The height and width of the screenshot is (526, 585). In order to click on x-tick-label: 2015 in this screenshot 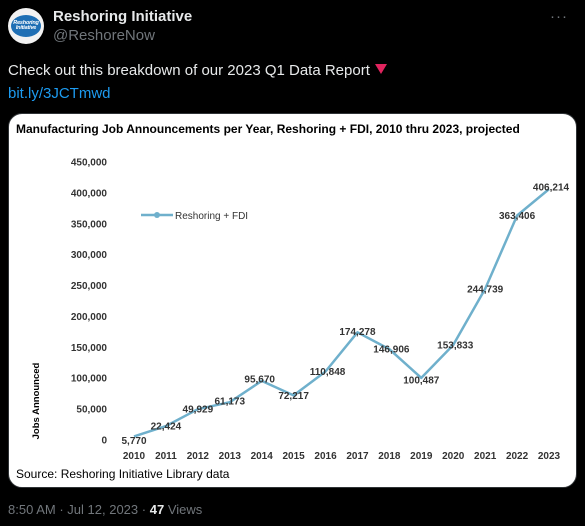, I will do `click(293, 456)`.